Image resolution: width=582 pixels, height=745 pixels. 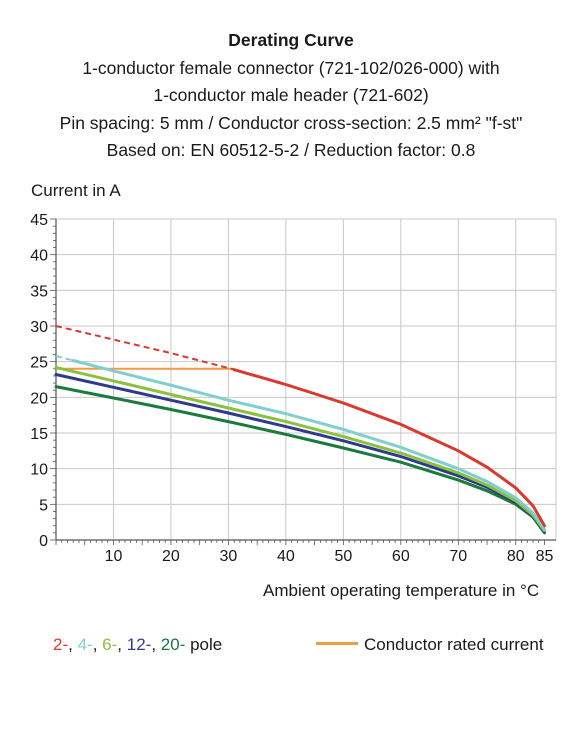 I want to click on series-4-pole-dashed, so click(x=64, y=358).